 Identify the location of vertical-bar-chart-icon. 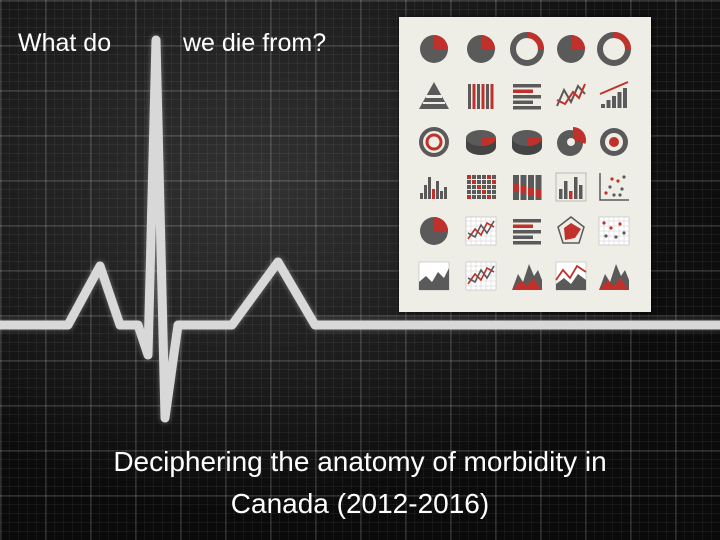
(481, 96).